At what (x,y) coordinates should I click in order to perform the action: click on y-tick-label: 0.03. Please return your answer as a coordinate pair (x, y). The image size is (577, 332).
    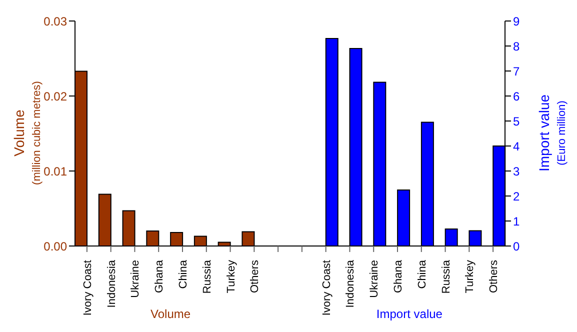
    Looking at the image, I should click on (56, 21).